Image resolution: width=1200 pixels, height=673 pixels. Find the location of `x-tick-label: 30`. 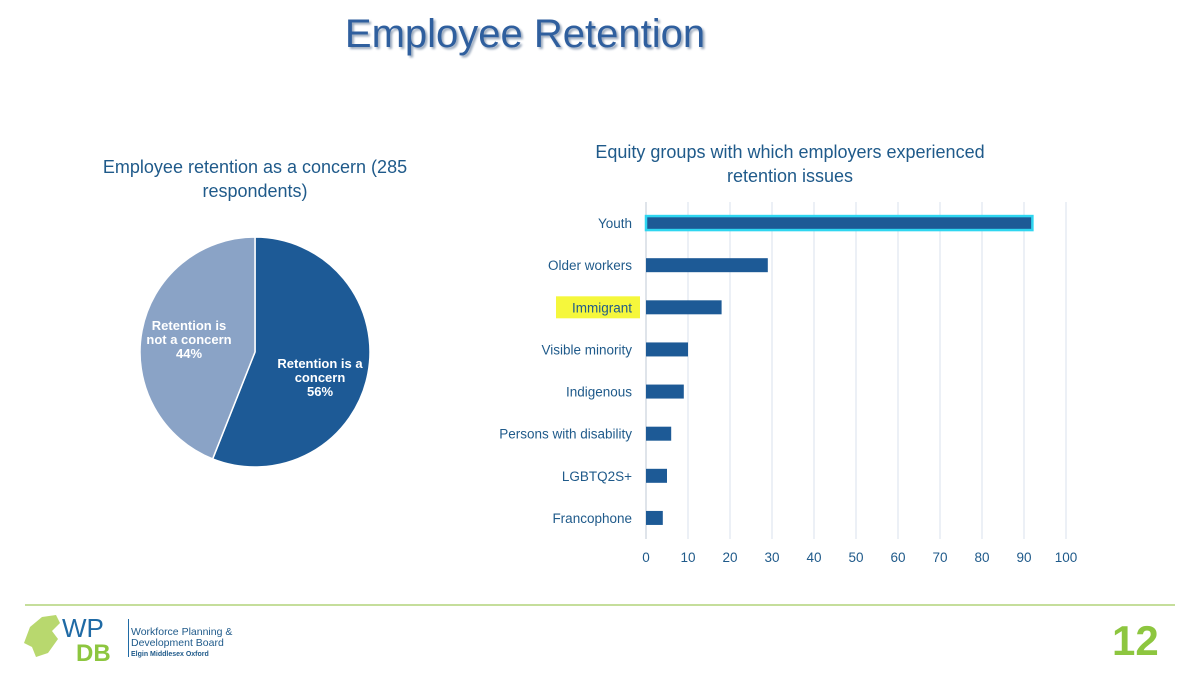

x-tick-label: 30 is located at coordinates (771, 557).